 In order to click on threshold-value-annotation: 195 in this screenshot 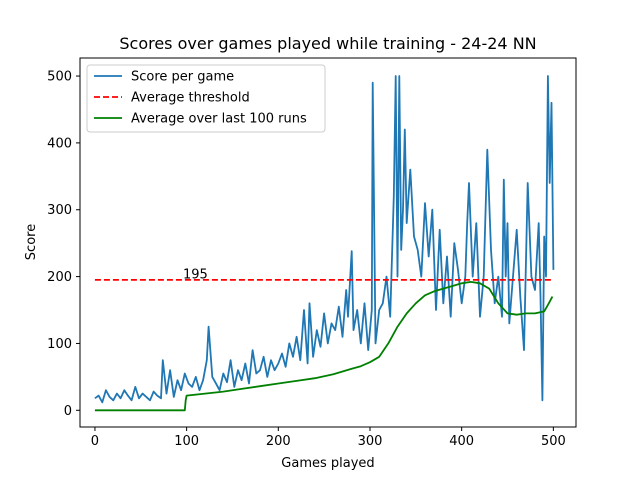, I will do `click(195, 275)`.